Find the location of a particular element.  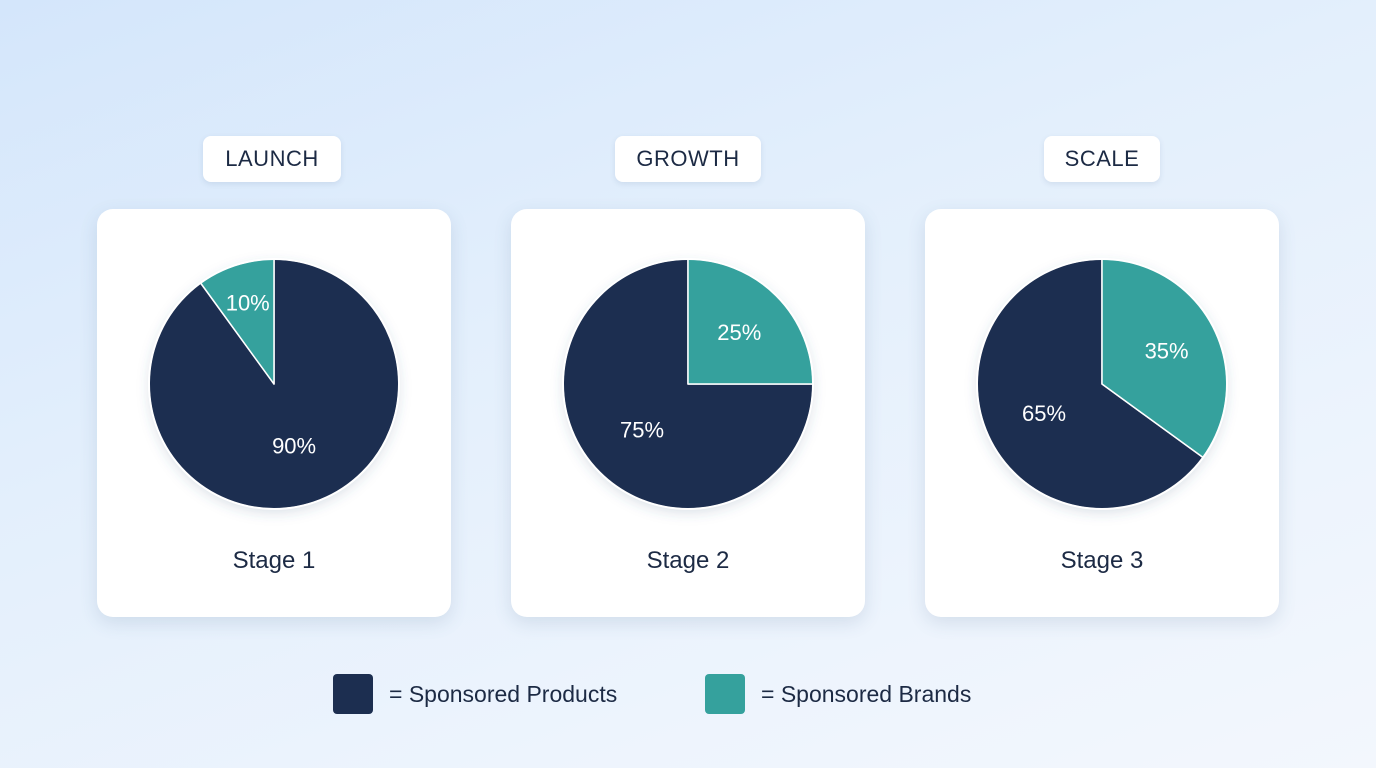

pie-card-stage-1: 90% 10% Stage 1 is located at coordinates (274, 413).